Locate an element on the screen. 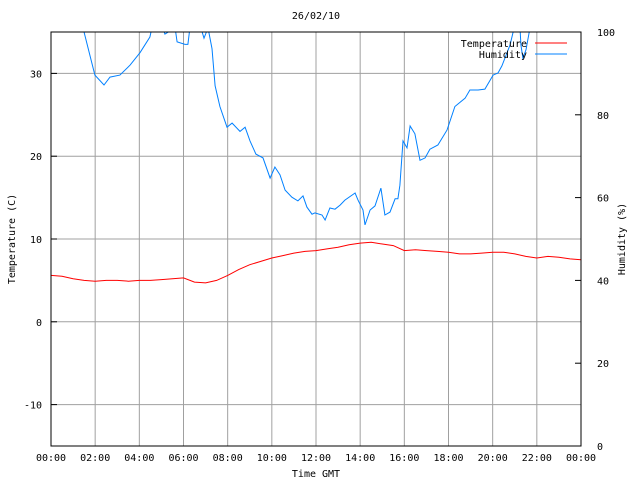 The image size is (640, 480). y-tick-label: 30 is located at coordinates (36, 74).